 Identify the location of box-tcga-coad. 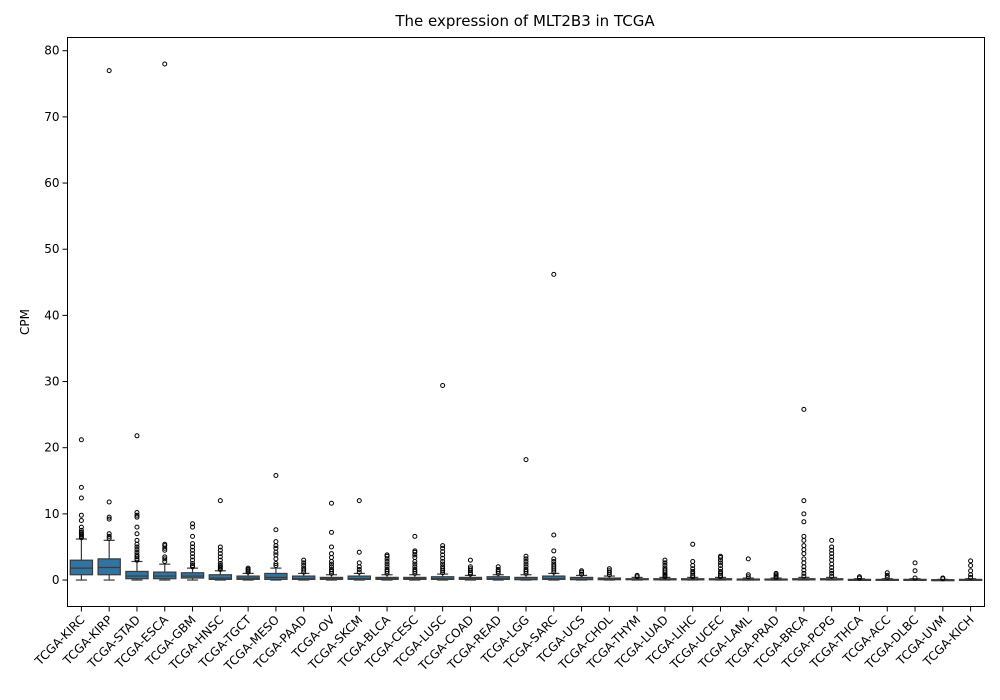
(470, 569).